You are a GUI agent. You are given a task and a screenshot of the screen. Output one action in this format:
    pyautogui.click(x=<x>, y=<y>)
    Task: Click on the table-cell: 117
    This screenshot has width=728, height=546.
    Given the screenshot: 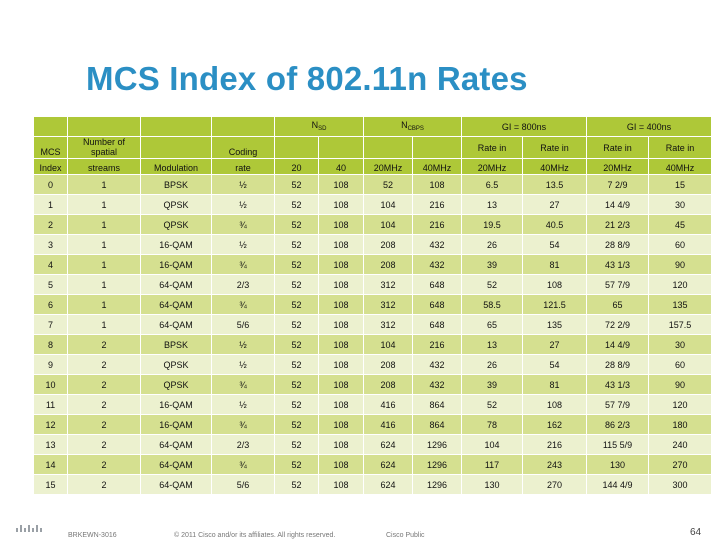 What is the action you would take?
    pyautogui.click(x=492, y=464)
    